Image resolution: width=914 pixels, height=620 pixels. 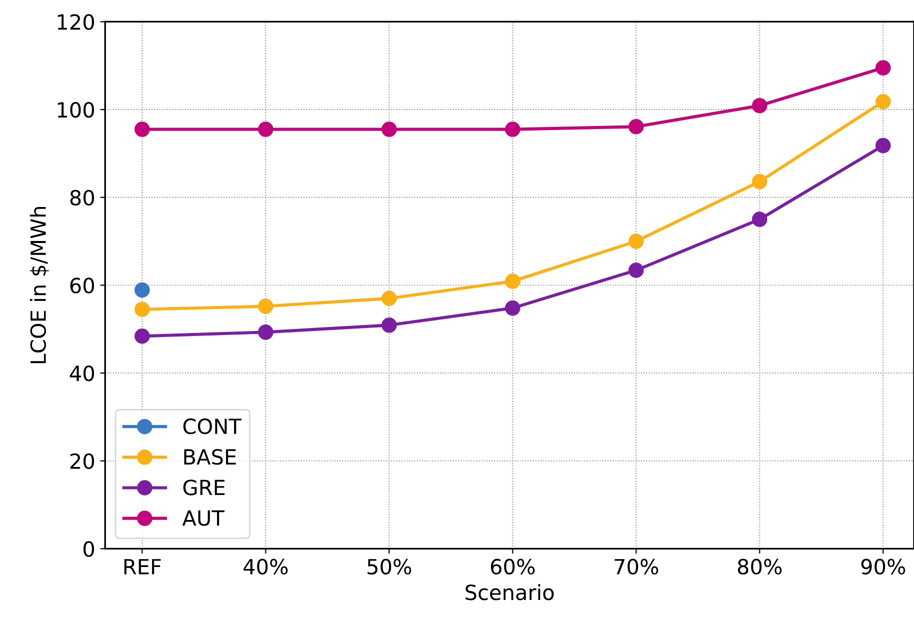 I want to click on x-tick-label: REF, so click(x=142, y=566).